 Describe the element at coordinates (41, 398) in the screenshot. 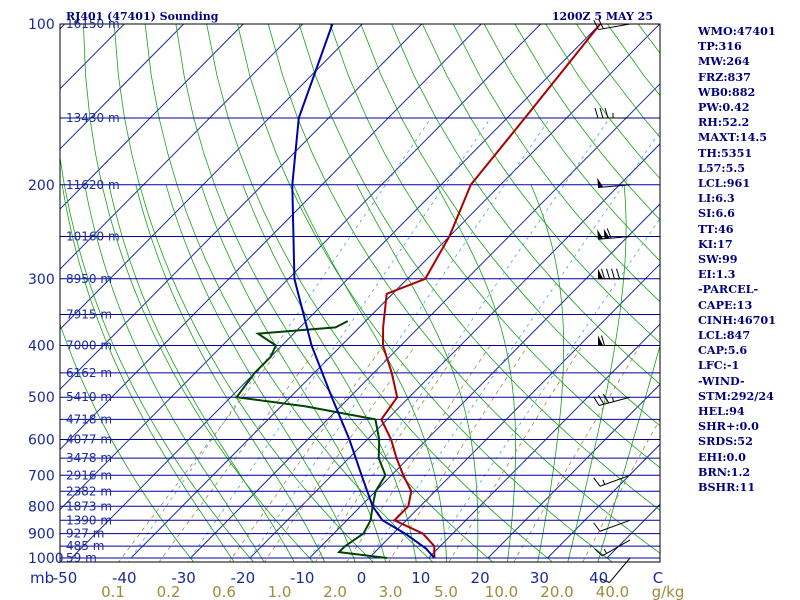

I see `pressure-label: 500` at that location.